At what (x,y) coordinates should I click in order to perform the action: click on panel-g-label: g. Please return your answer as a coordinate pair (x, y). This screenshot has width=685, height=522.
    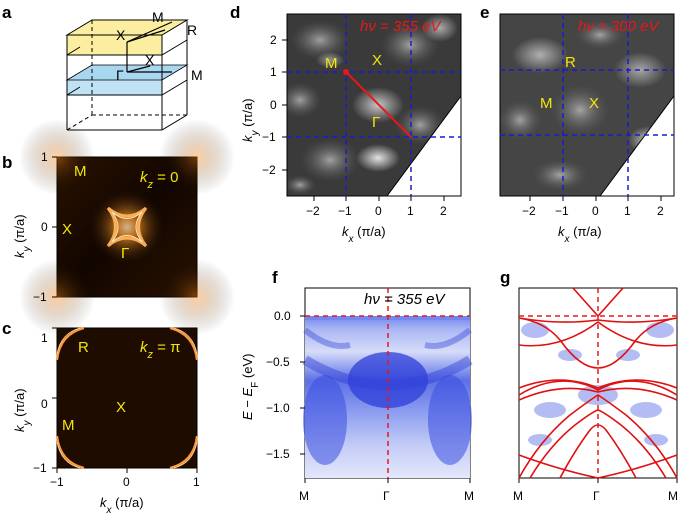
    Looking at the image, I should click on (505, 277).